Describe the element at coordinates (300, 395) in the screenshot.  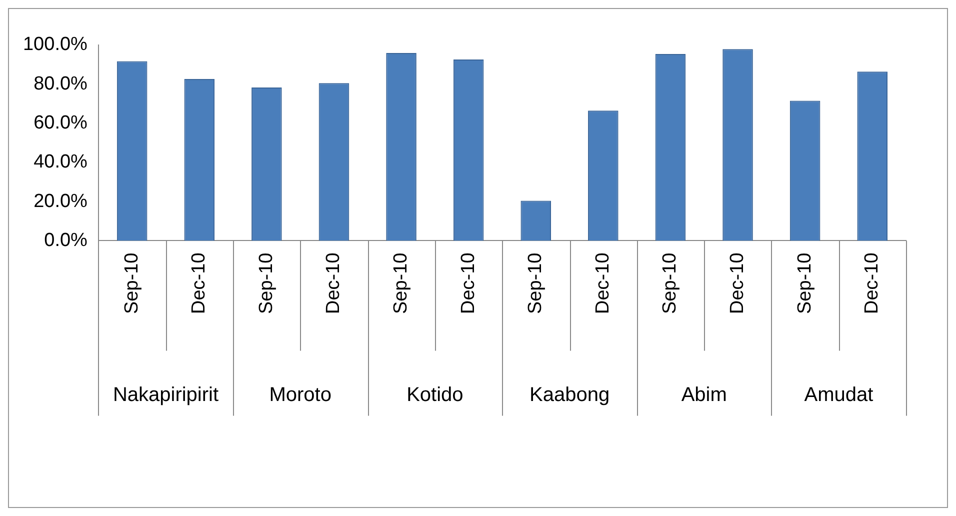
I see `text: Moroto` at that location.